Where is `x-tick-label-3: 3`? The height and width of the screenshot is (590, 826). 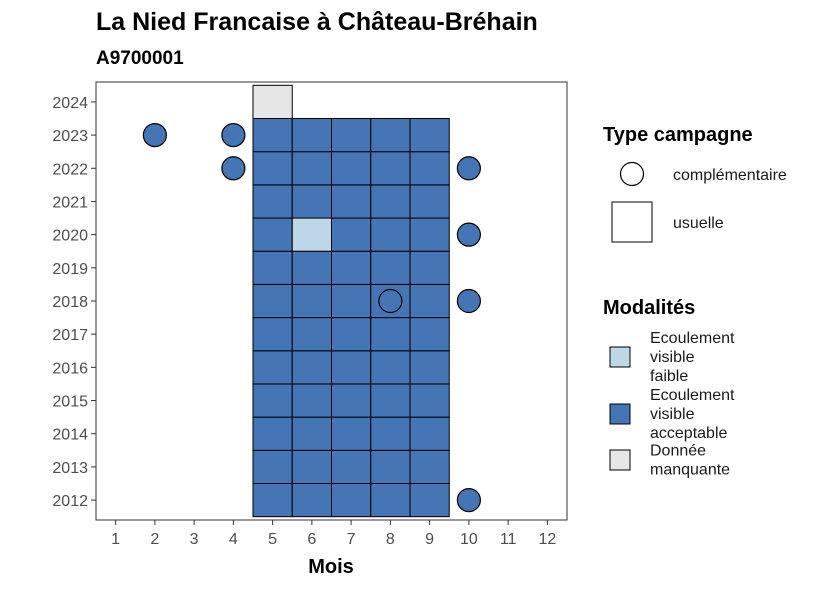
x-tick-label-3: 3 is located at coordinates (194, 539).